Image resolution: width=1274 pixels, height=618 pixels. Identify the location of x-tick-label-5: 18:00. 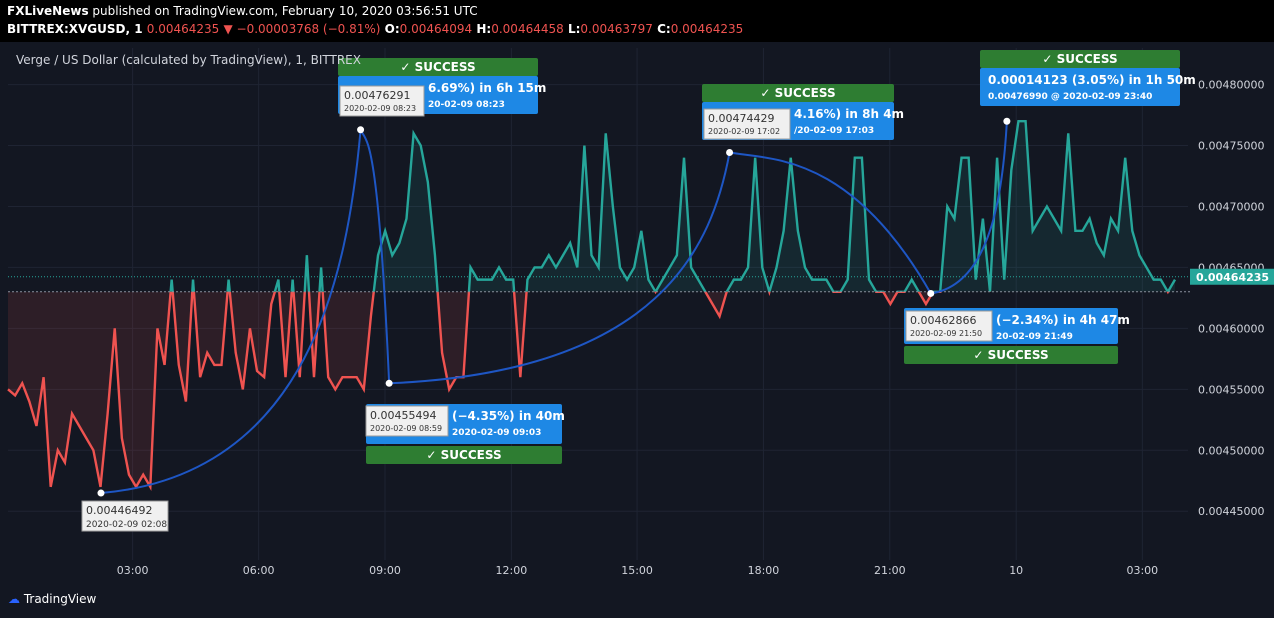
(764, 570).